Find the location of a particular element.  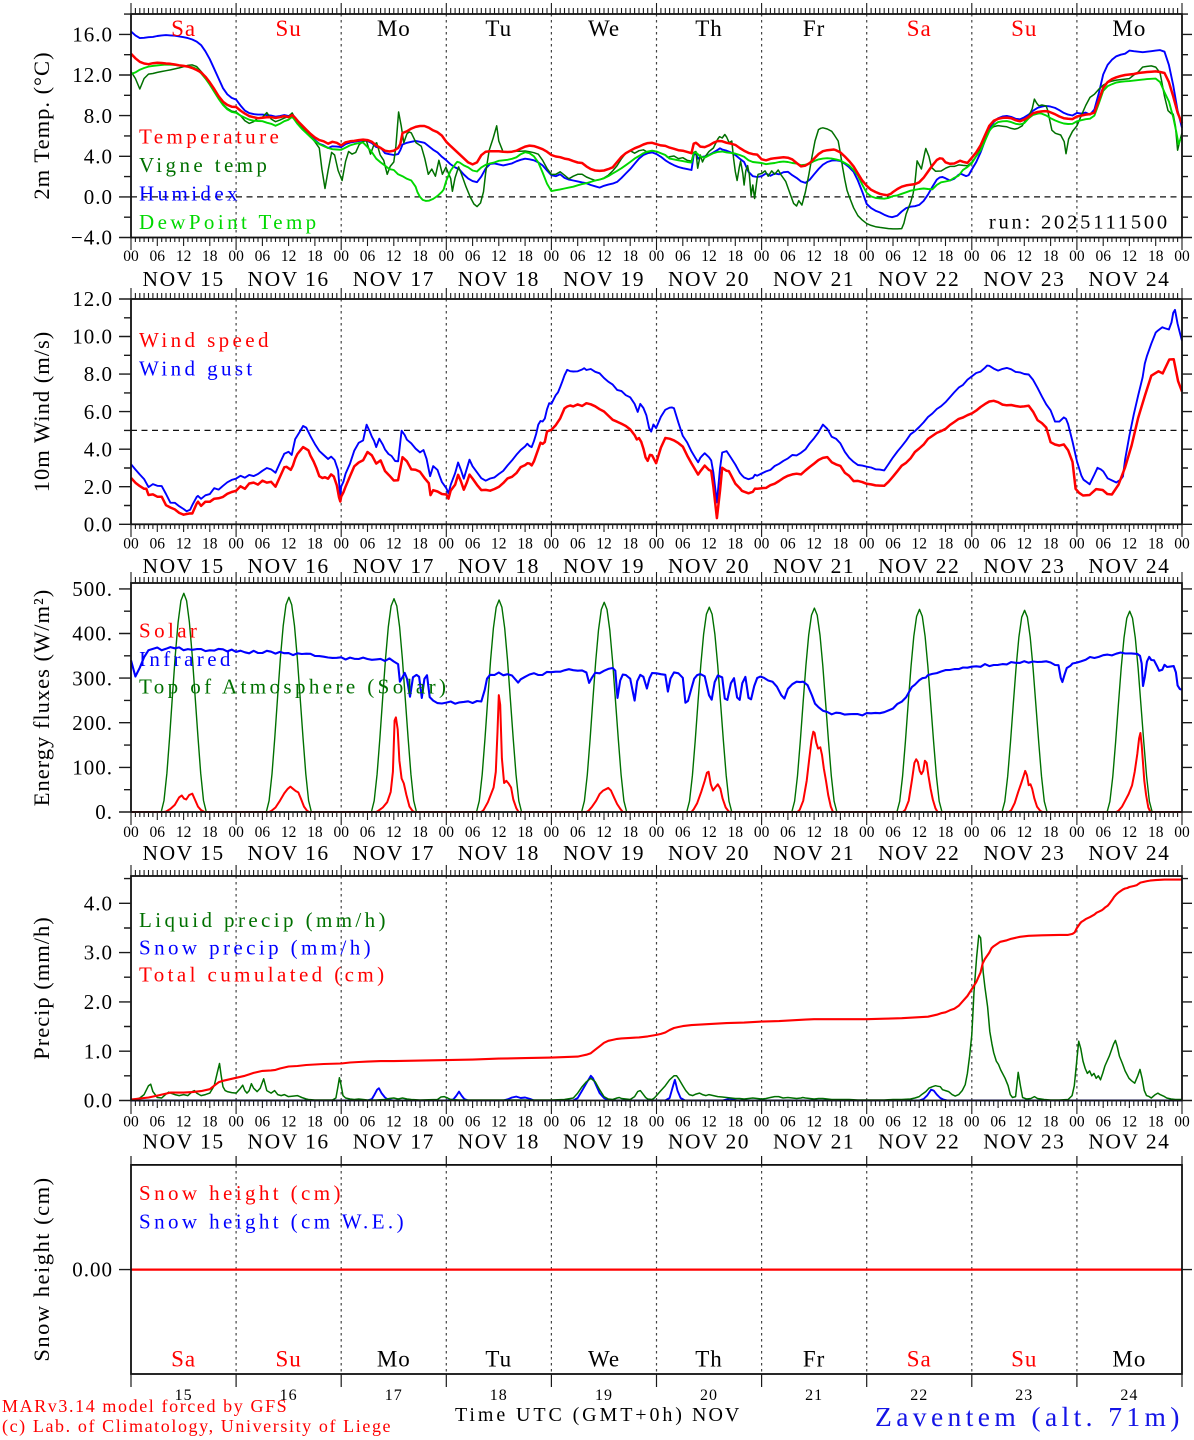

svg-text: 10.0 is located at coordinates (92, 337).